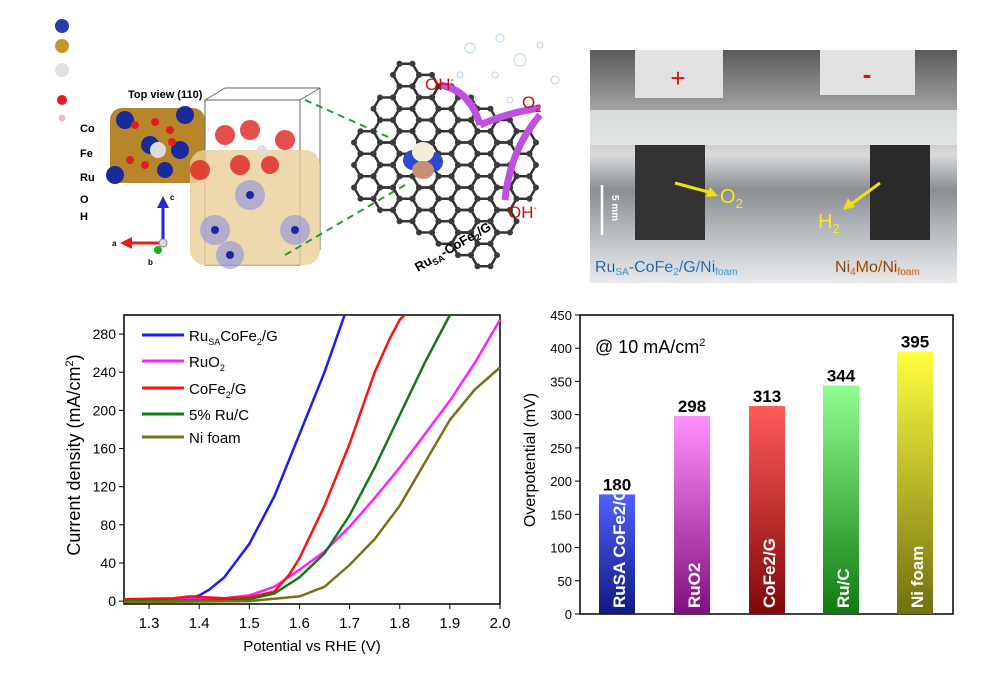 This screenshot has width=1000, height=683. I want to click on atom-legend-o-sphere, so click(62, 100).